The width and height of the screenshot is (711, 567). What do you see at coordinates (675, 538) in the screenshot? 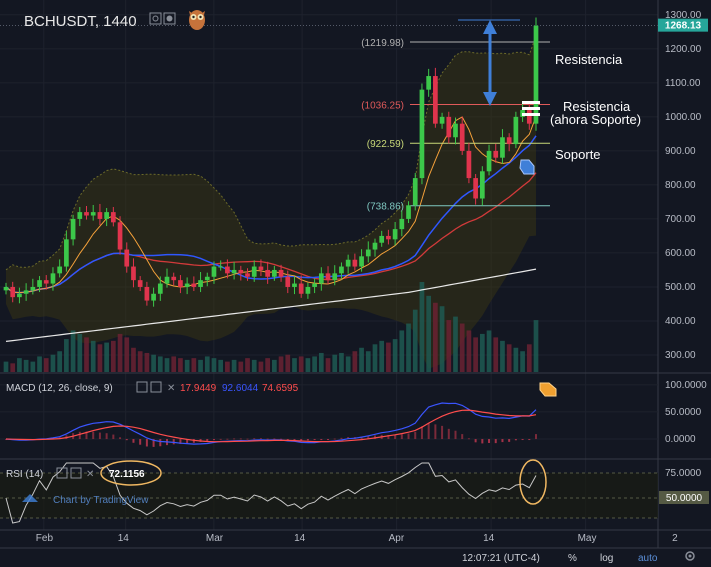
I see `time-tick-label: 2` at bounding box center [675, 538].